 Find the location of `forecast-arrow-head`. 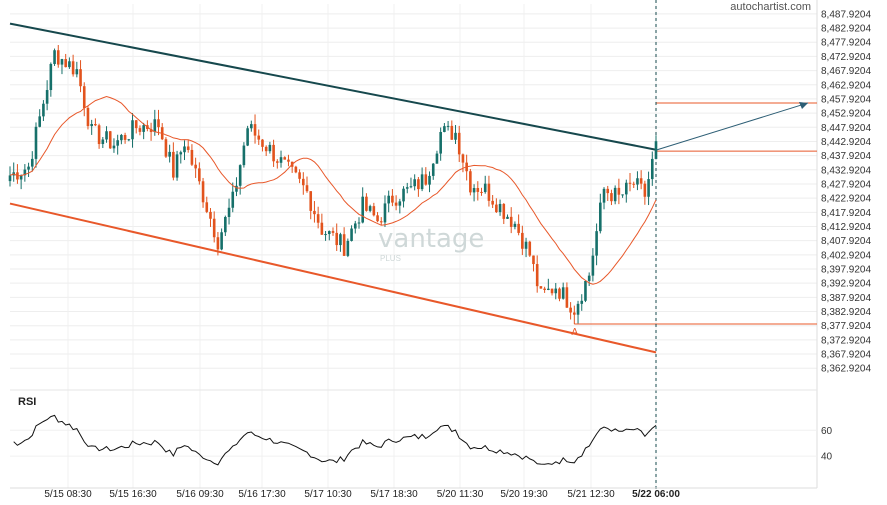

forecast-arrow-head is located at coordinates (803, 105).